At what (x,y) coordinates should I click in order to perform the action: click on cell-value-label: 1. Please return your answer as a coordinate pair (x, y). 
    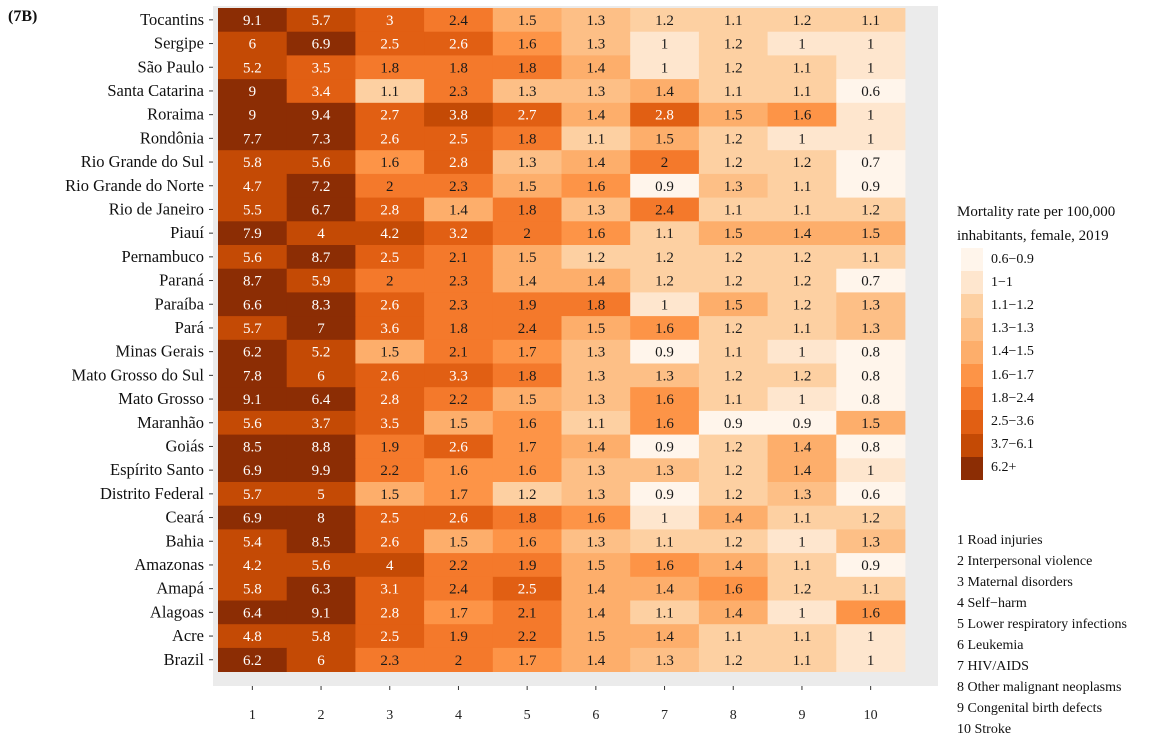
    Looking at the image, I should click on (802, 542).